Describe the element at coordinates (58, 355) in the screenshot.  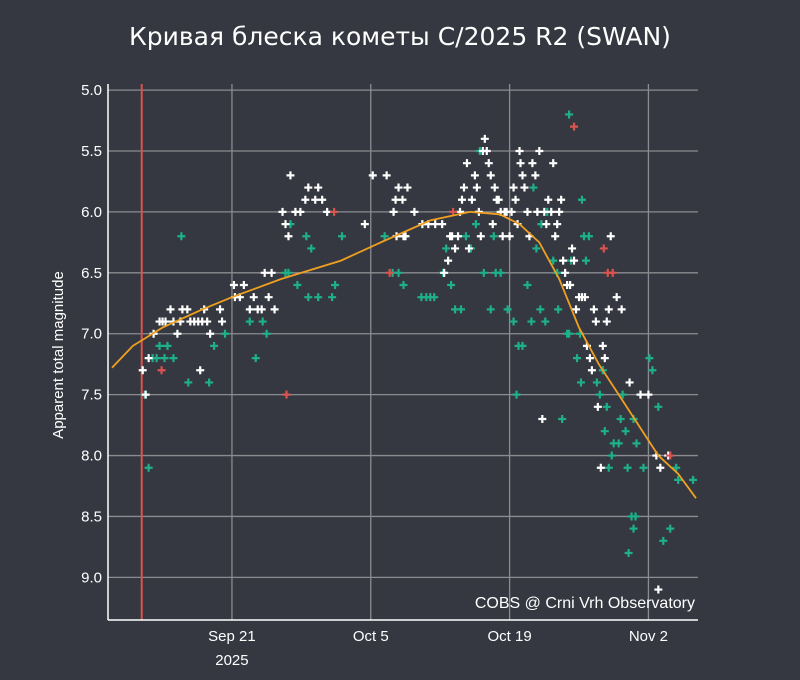
I see `y-axis-label: Apparent total magnitude` at that location.